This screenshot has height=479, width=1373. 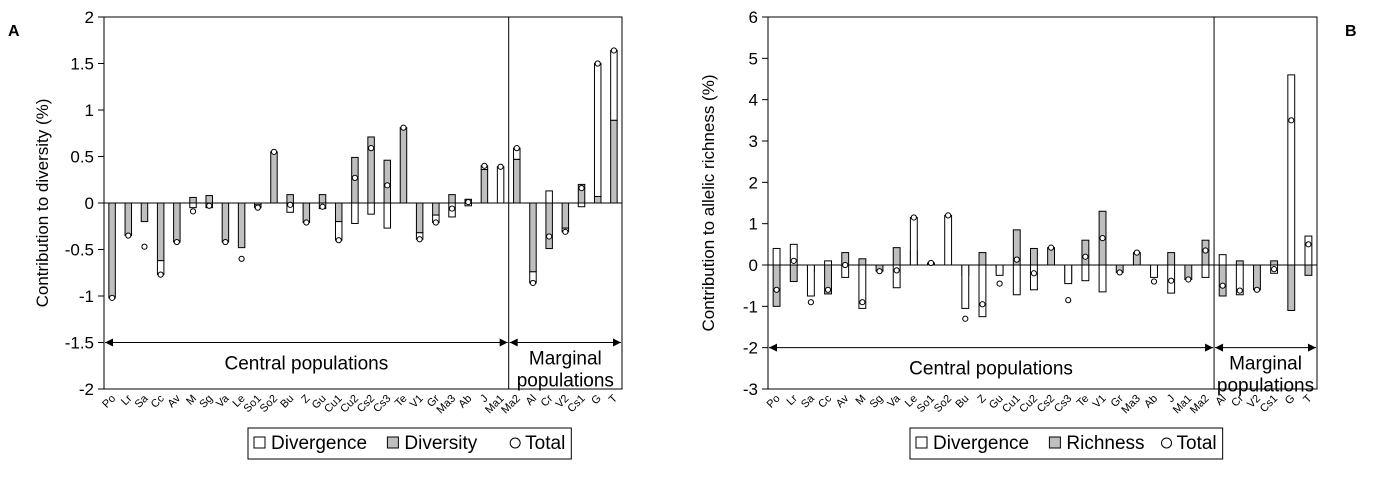 I want to click on x-tick-label: Ab, so click(x=465, y=402).